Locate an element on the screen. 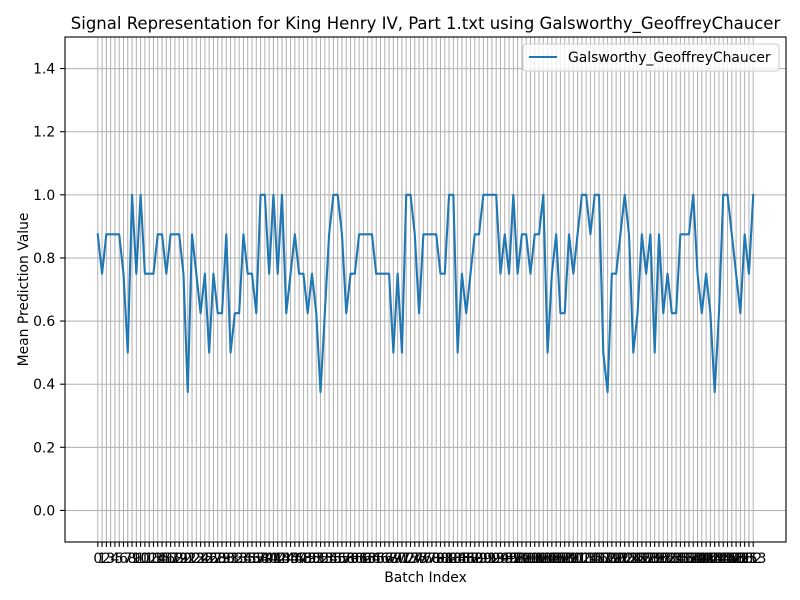  x-tick-label: 15 is located at coordinates (162, 559).